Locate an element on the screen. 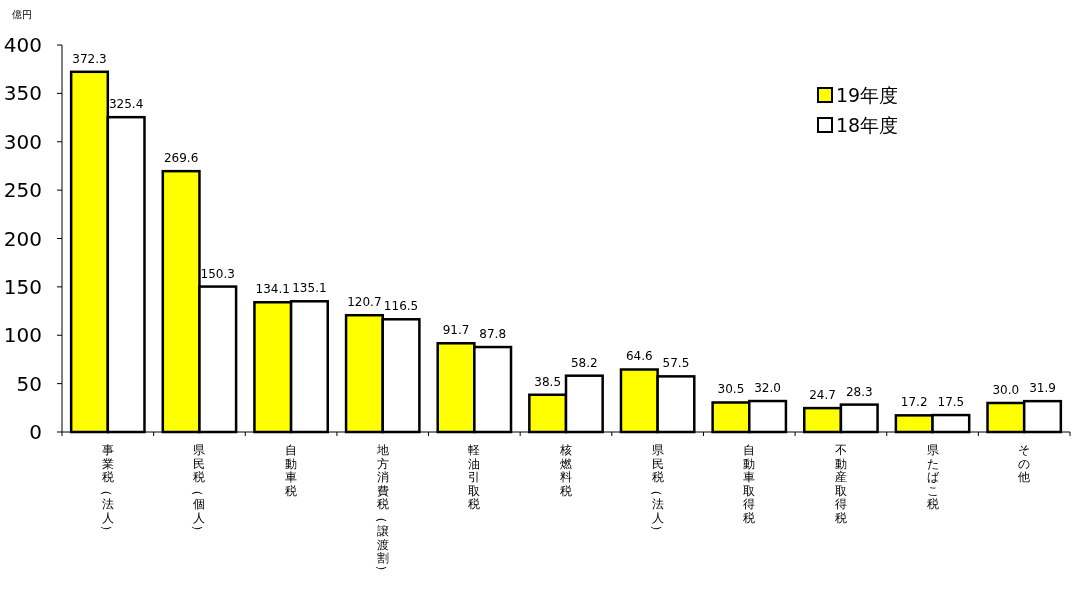 The width and height of the screenshot is (1074, 602). data-label: 30.5 is located at coordinates (731, 389).